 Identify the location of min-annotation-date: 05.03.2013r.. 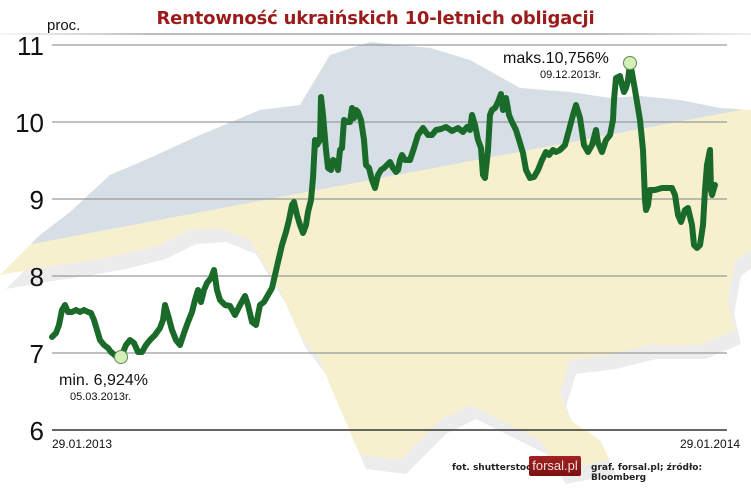
(101, 397).